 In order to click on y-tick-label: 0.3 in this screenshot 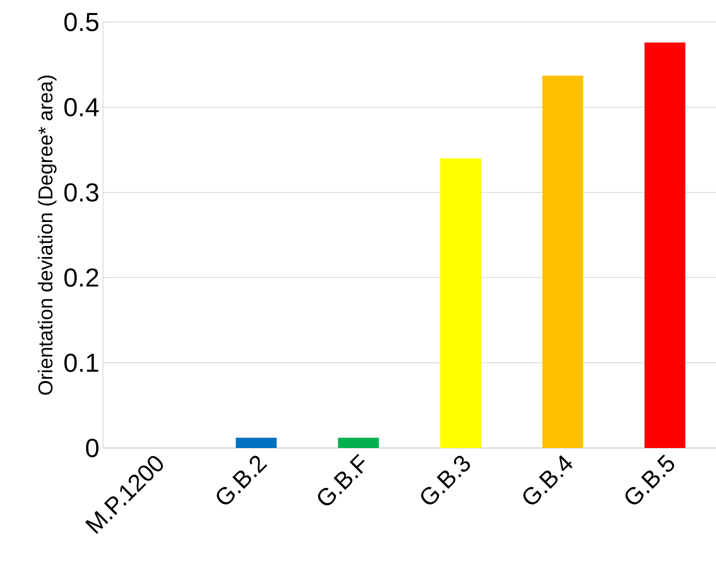, I will do `click(81, 192)`.